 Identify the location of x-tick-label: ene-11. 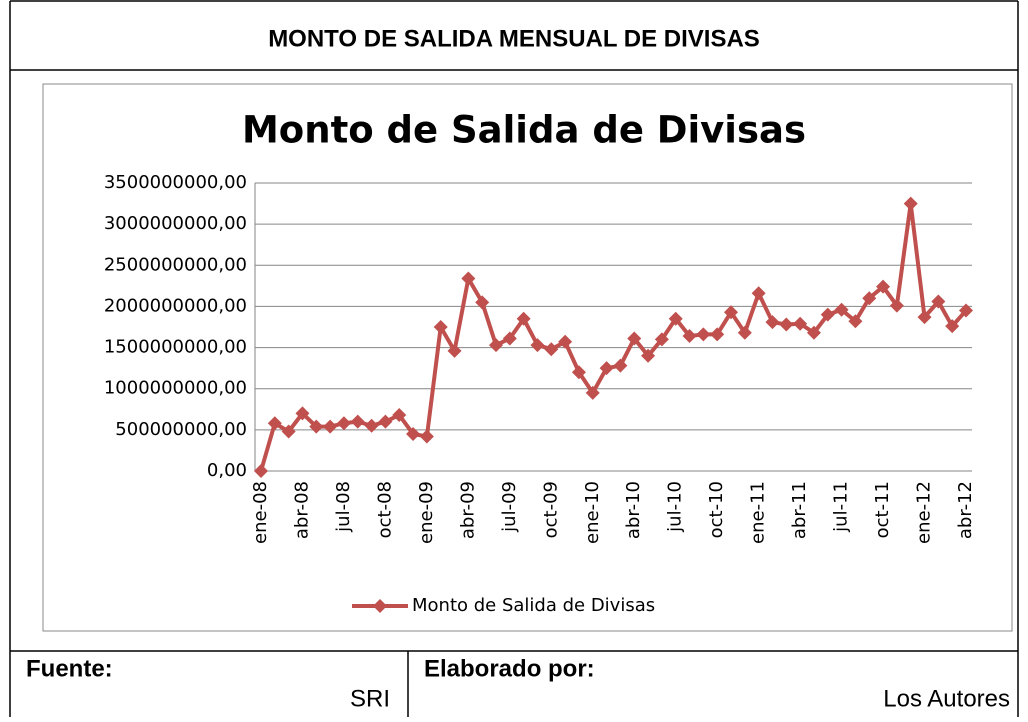
(758, 512).